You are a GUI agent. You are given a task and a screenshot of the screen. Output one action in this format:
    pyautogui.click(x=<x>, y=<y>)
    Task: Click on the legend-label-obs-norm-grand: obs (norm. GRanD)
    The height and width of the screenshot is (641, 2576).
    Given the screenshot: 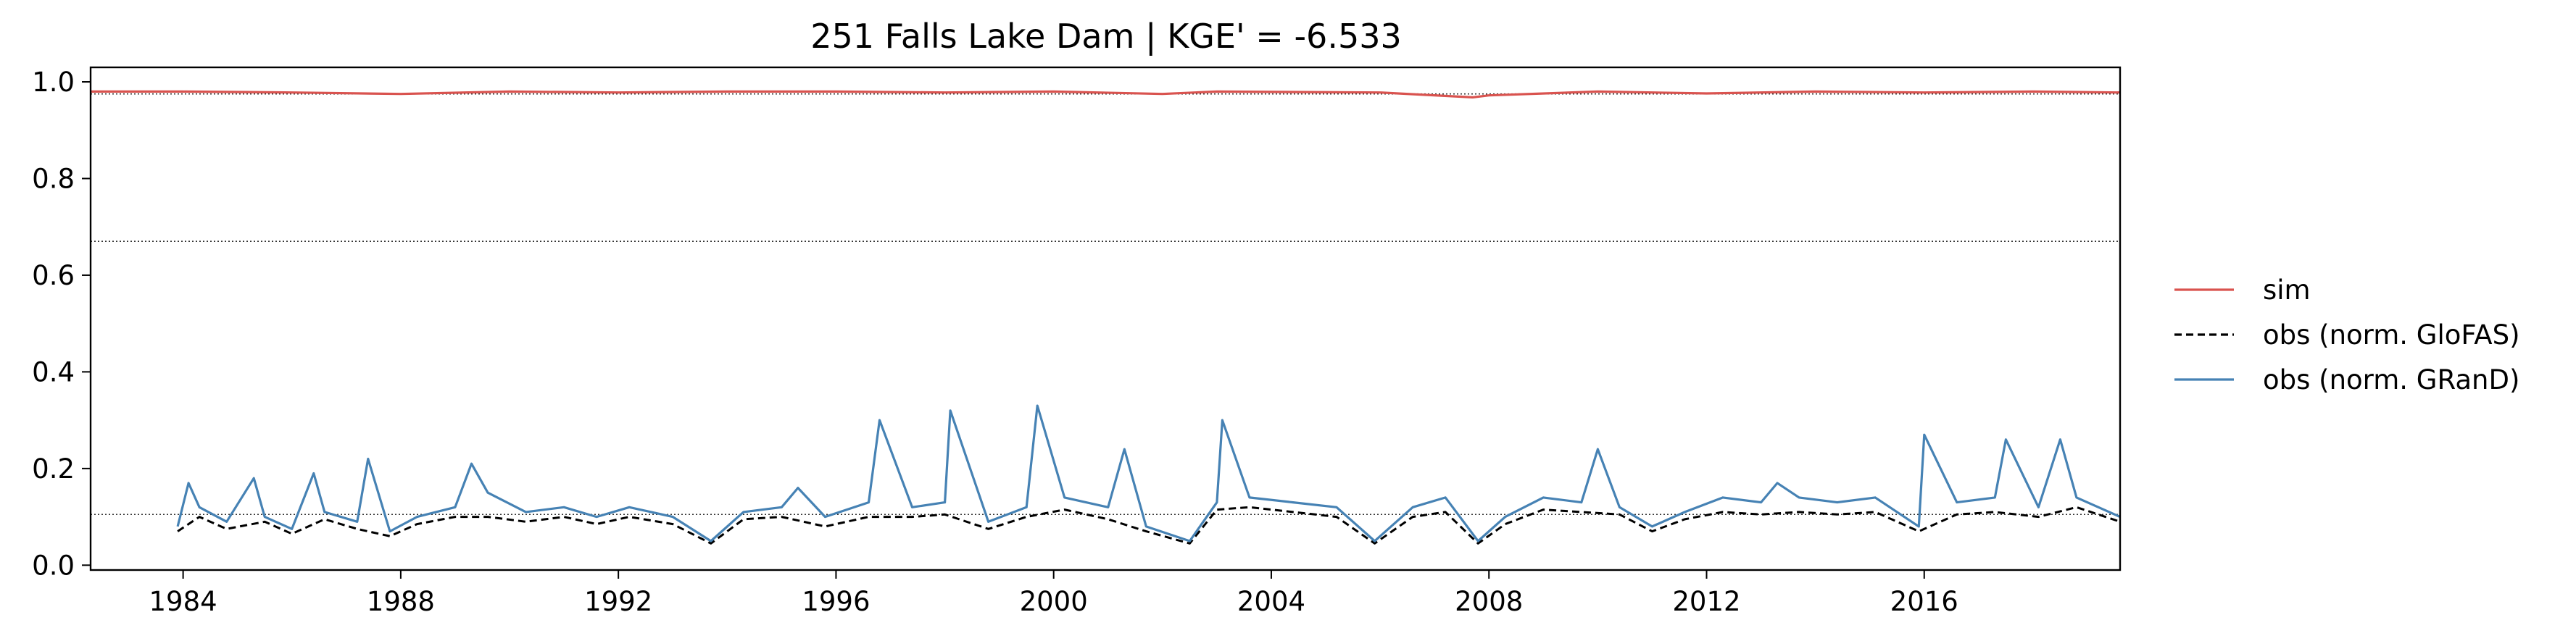 What is the action you would take?
    pyautogui.click(x=2391, y=380)
    